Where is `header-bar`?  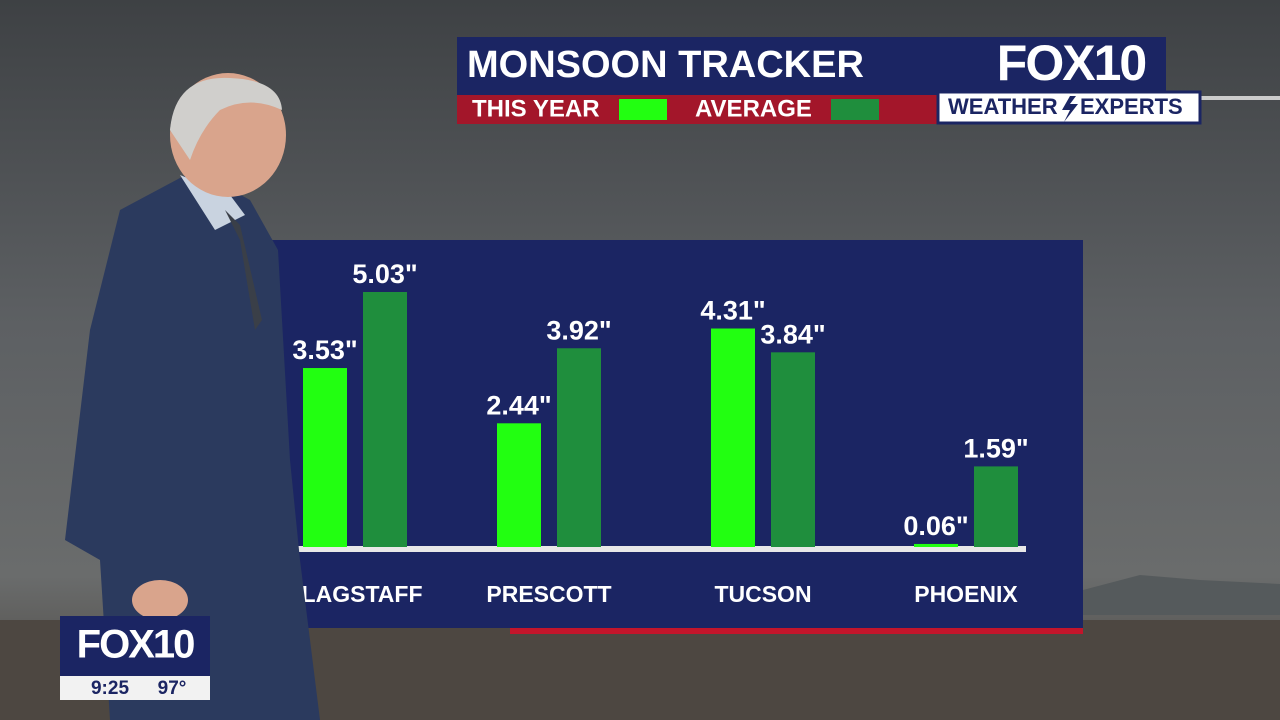 header-bar is located at coordinates (811, 66).